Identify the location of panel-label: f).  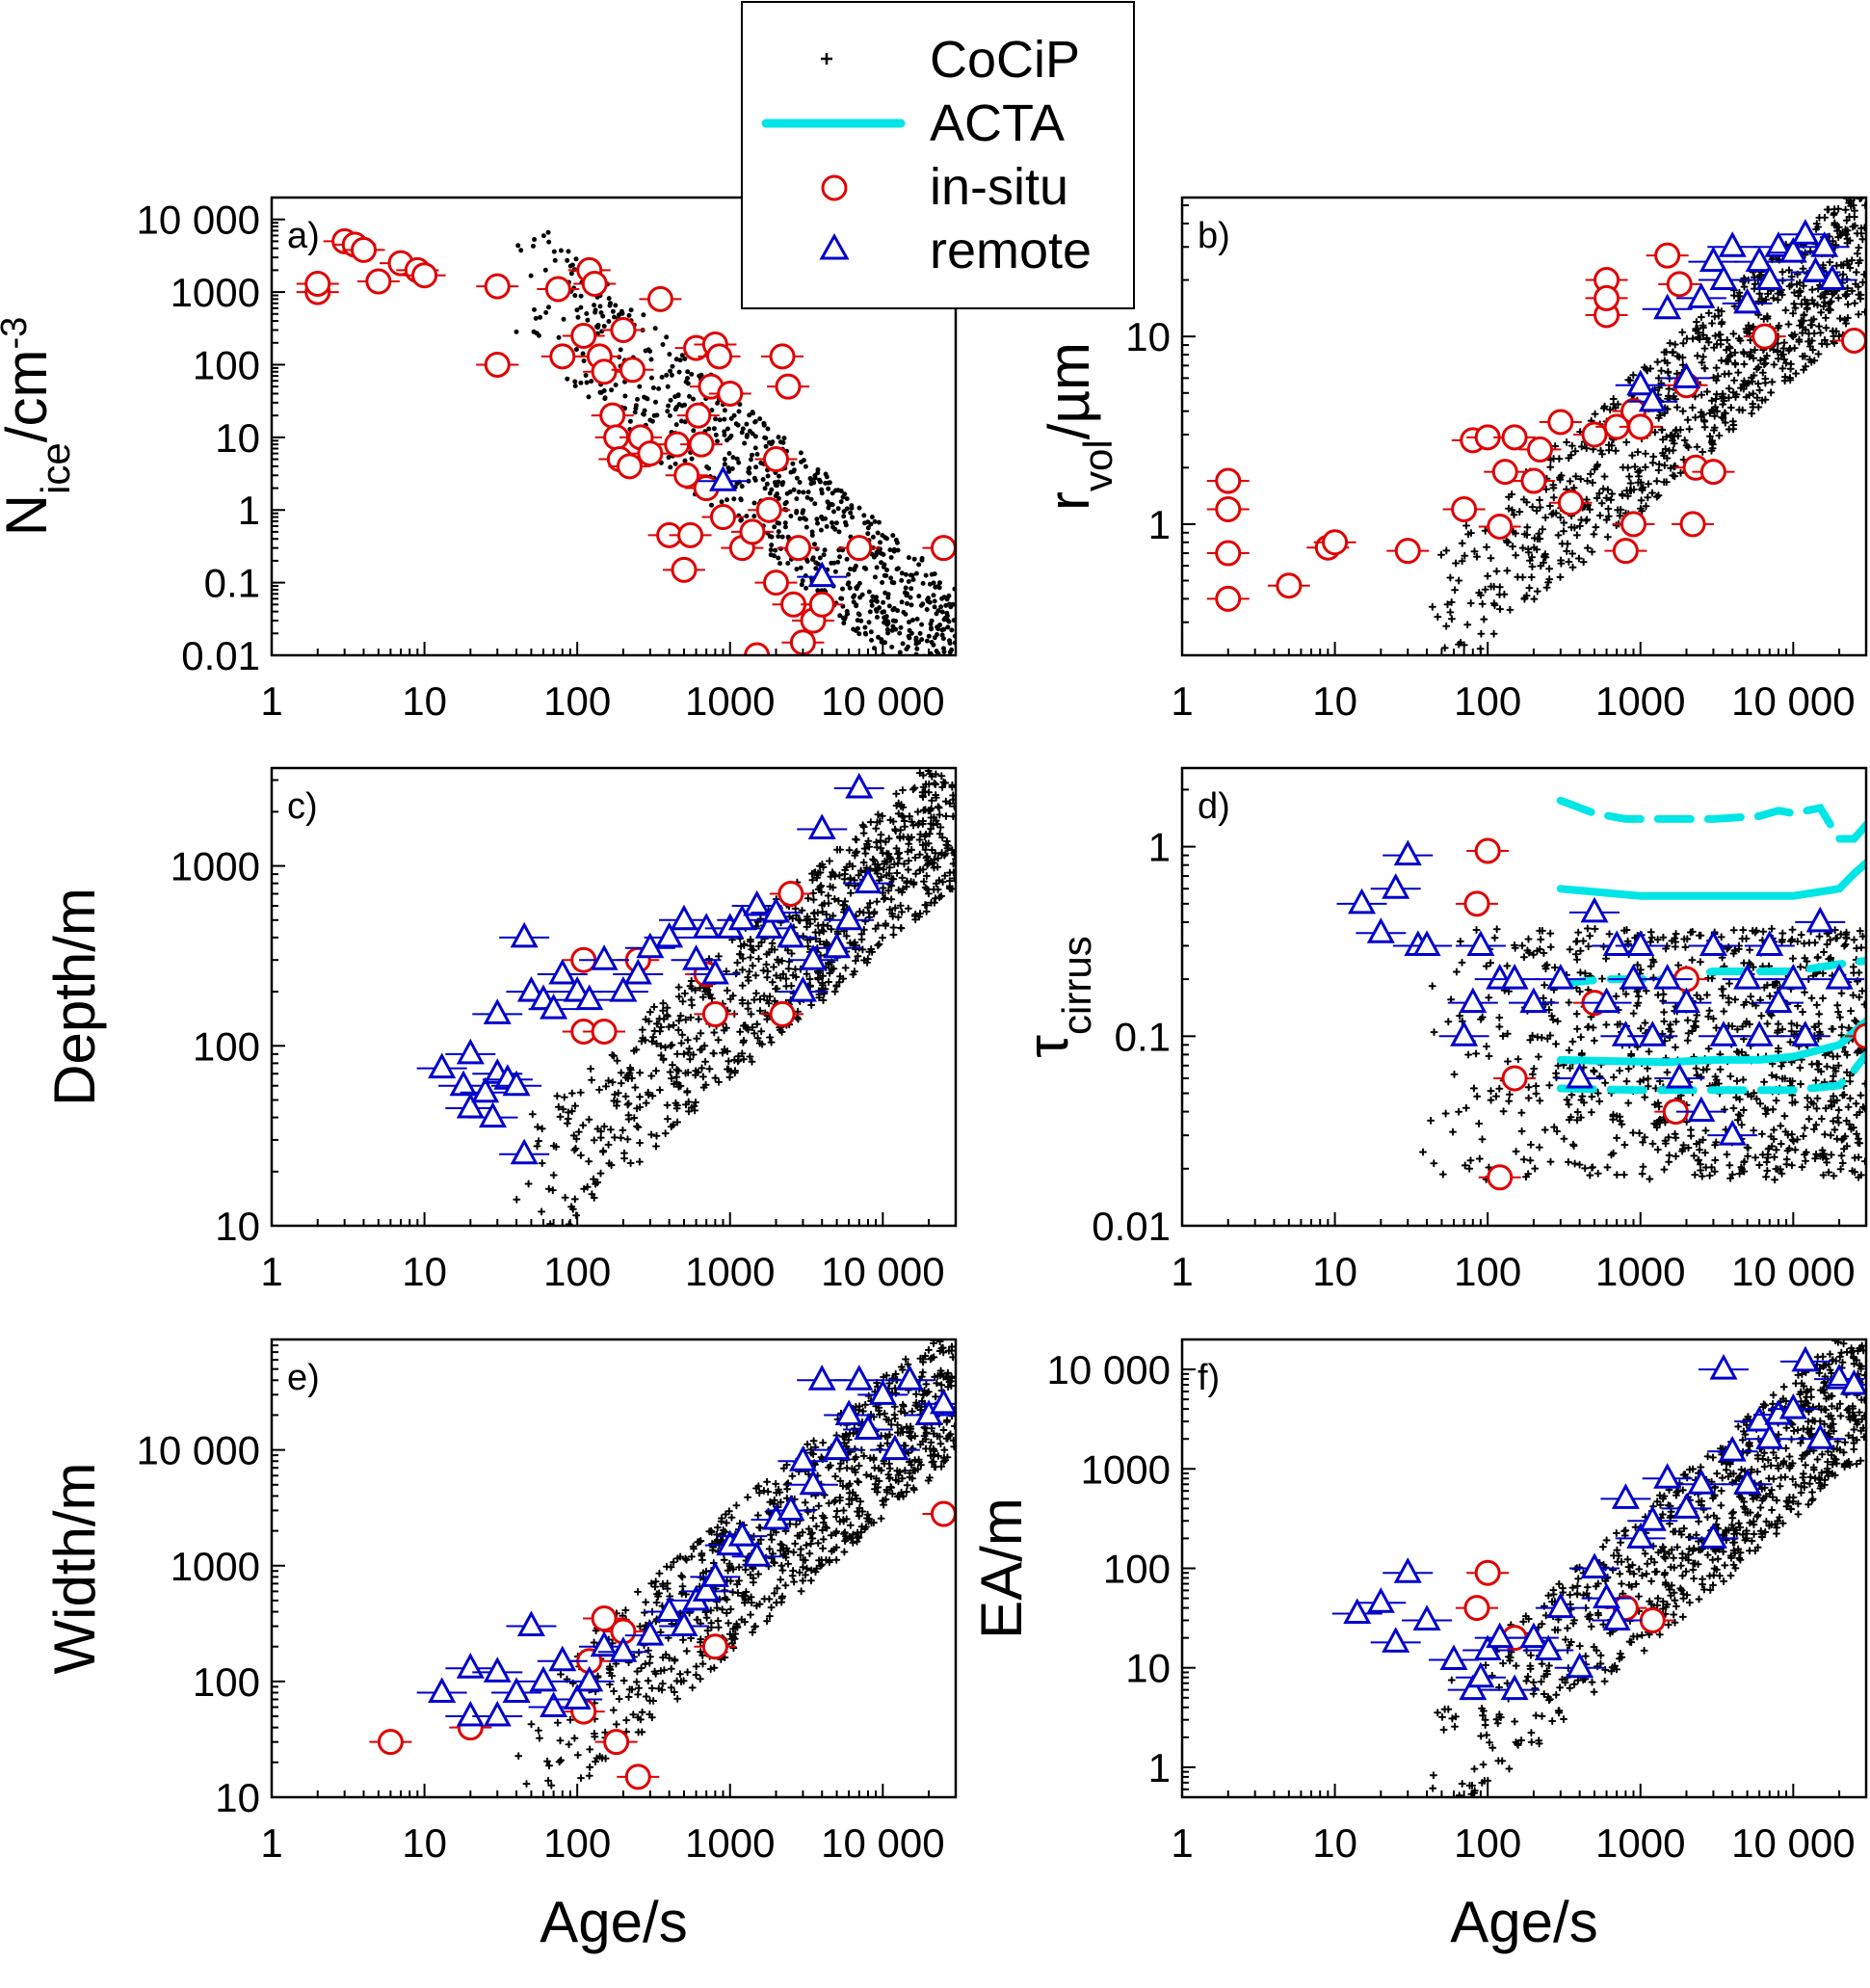
(1209, 1378).